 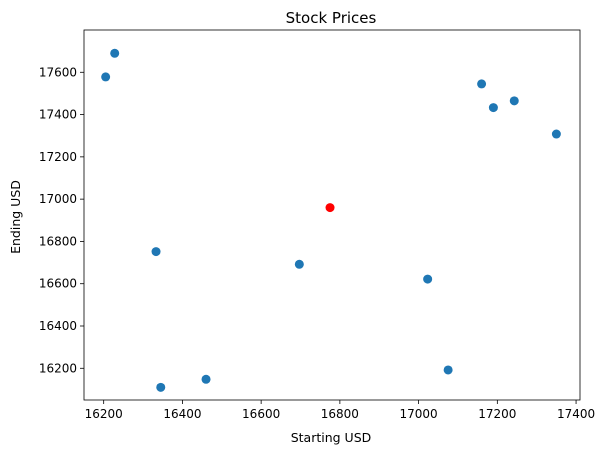 I want to click on x-tick-label: 16400, so click(x=182, y=414).